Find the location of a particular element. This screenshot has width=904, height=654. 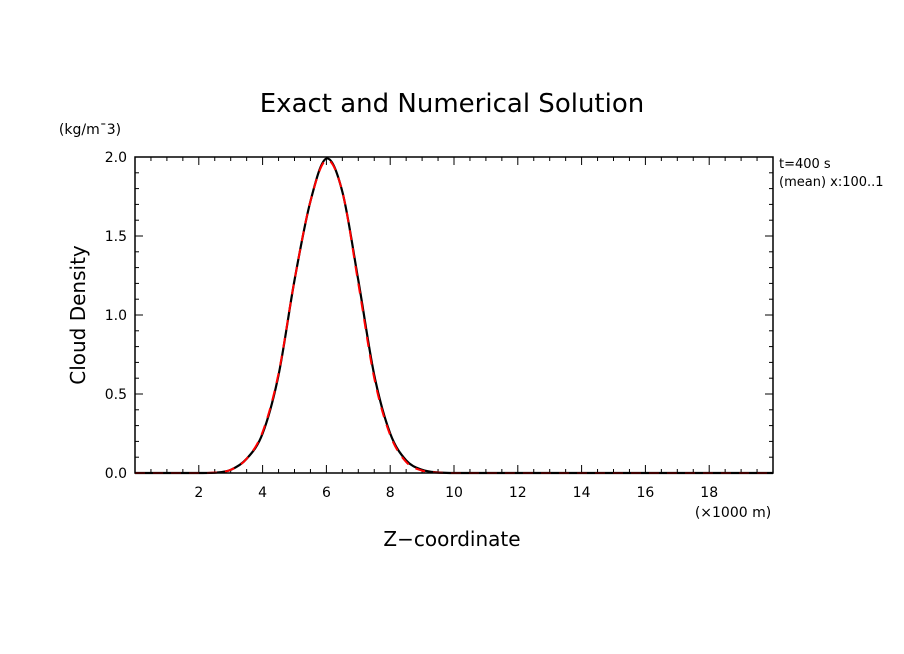

x-tick-label: 18 is located at coordinates (709, 493).